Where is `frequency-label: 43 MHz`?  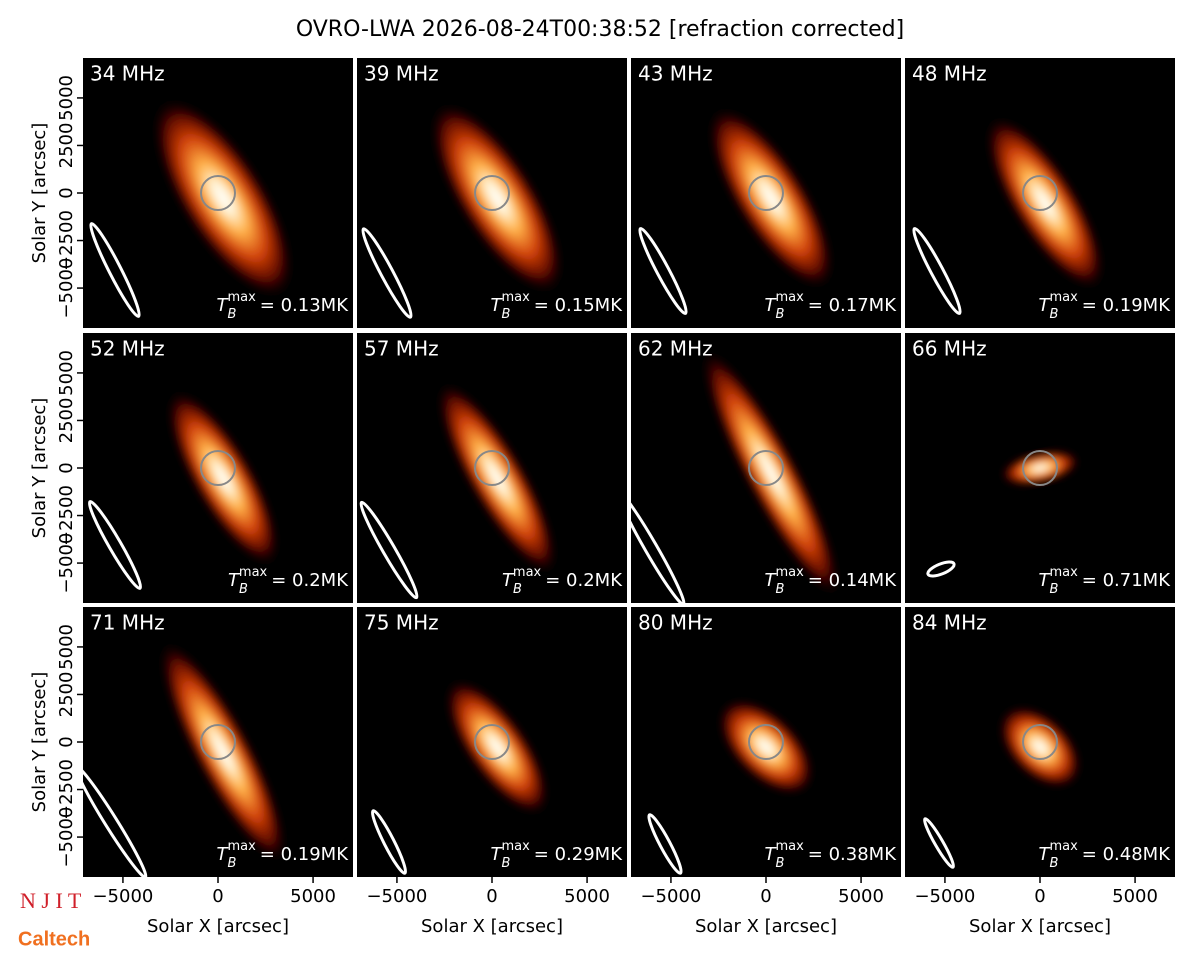
frequency-label: 43 MHz is located at coordinates (675, 74).